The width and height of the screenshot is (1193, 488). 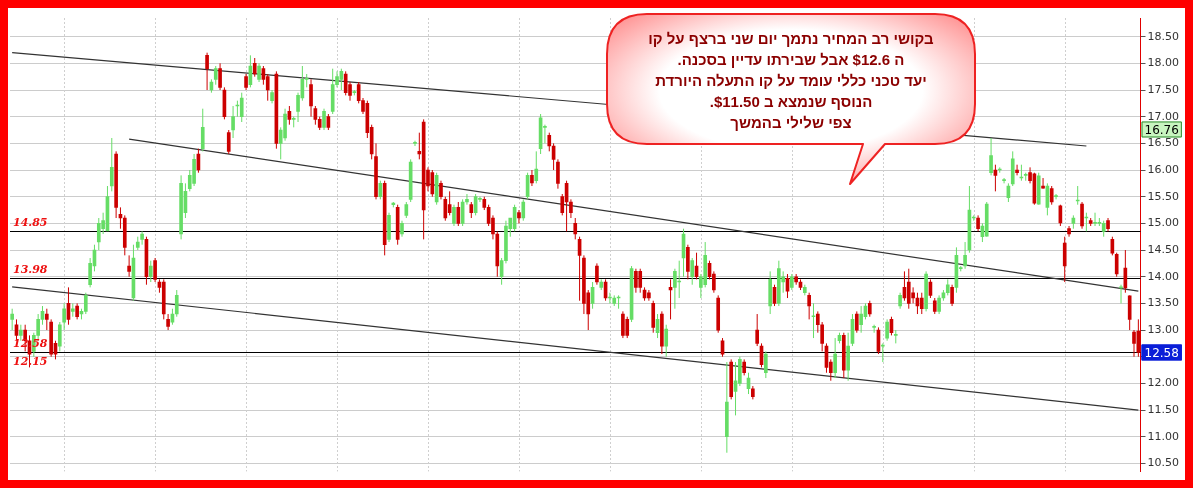 I want to click on y-tick-label: 16.00, so click(x=1163, y=169).